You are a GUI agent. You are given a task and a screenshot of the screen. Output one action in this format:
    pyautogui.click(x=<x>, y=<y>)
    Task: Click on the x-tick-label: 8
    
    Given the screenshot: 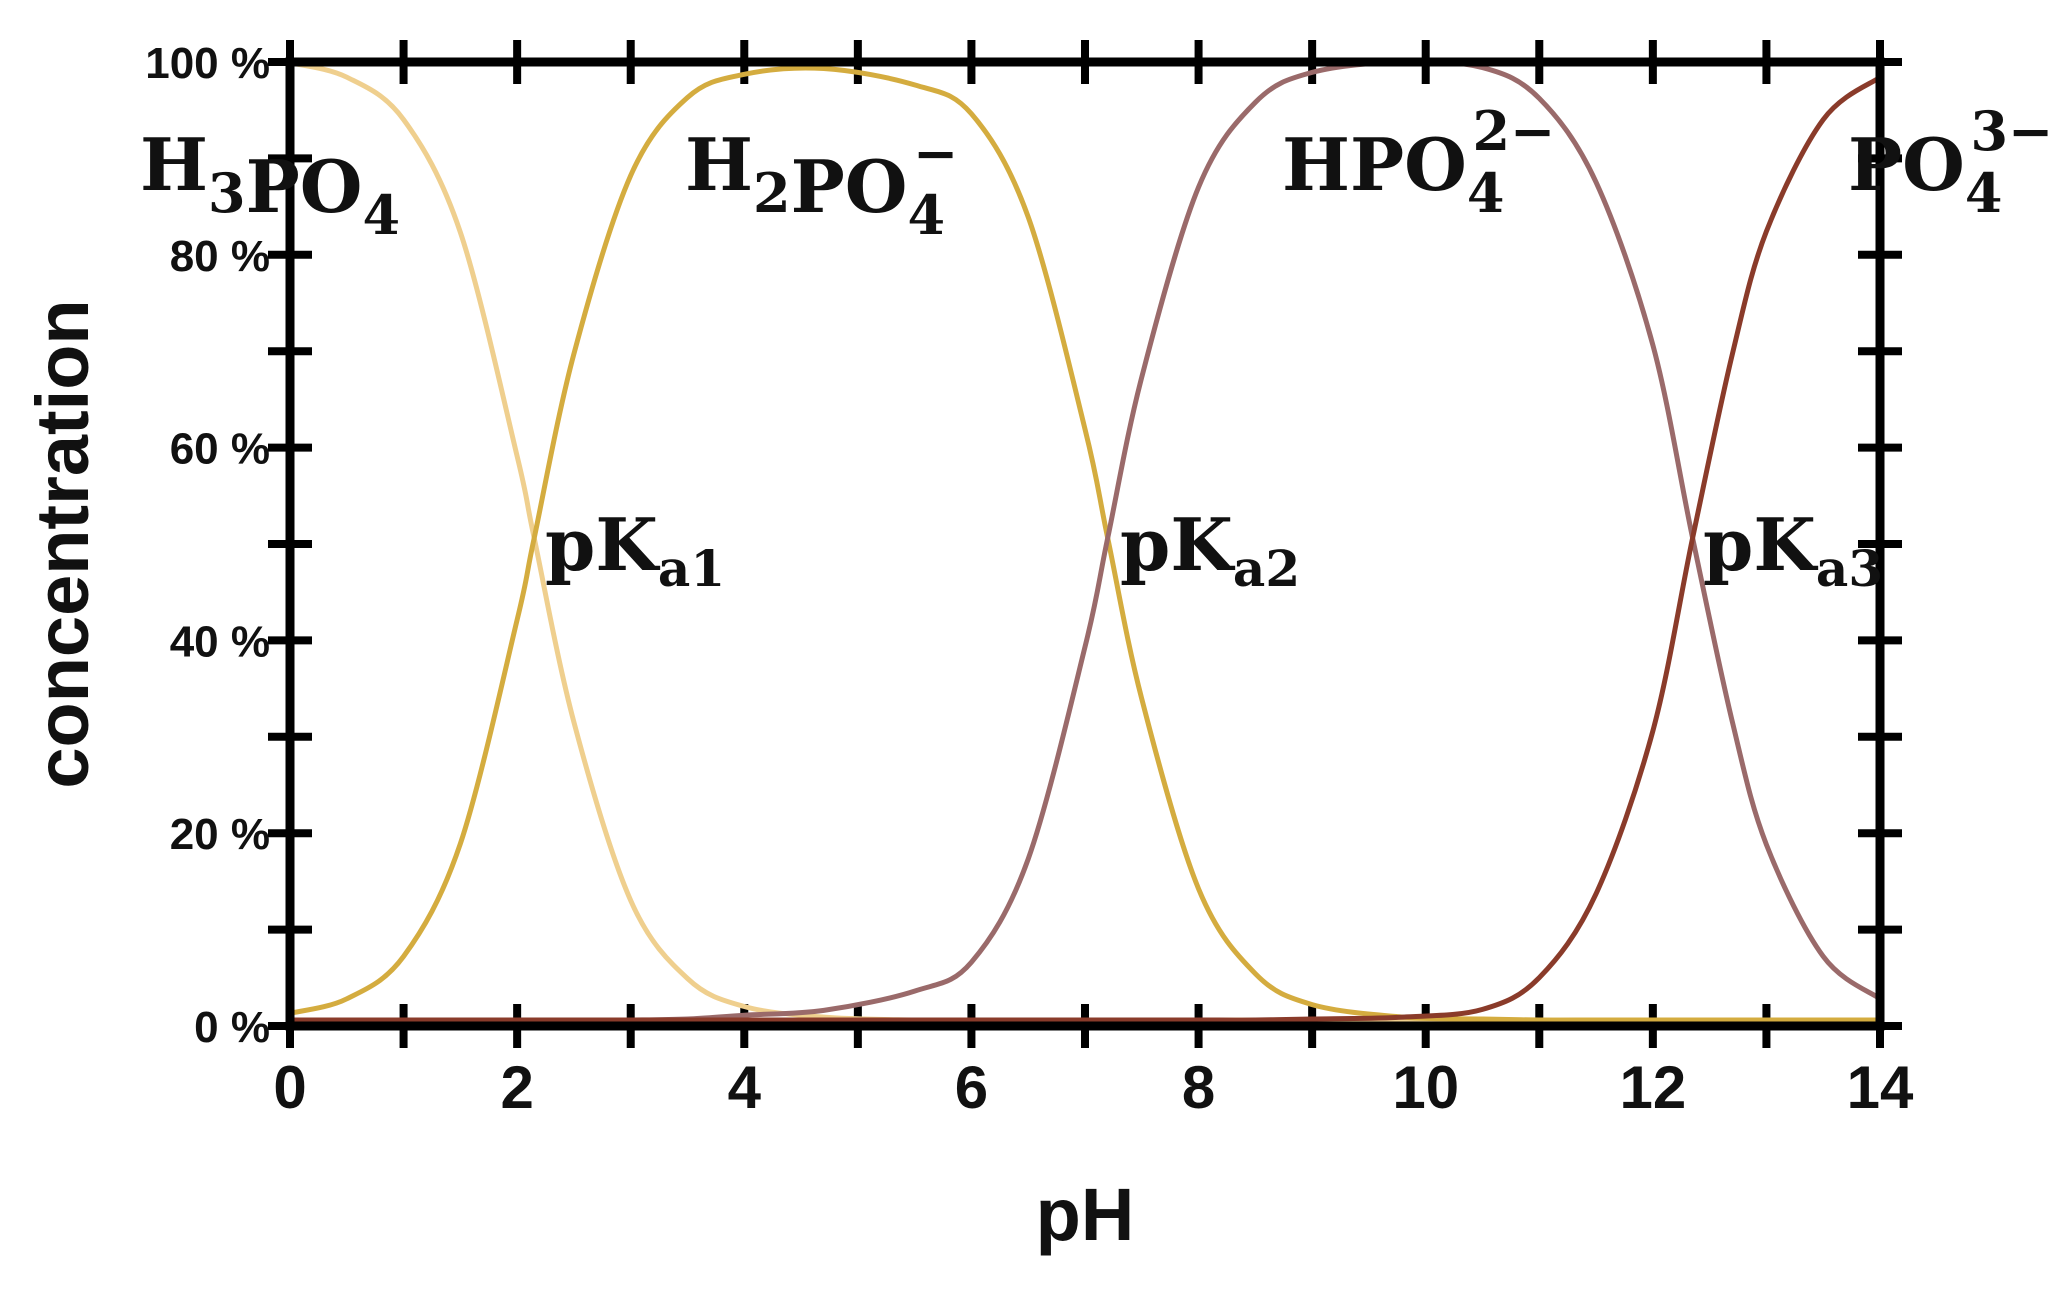 What is the action you would take?
    pyautogui.click(x=1198, y=1087)
    